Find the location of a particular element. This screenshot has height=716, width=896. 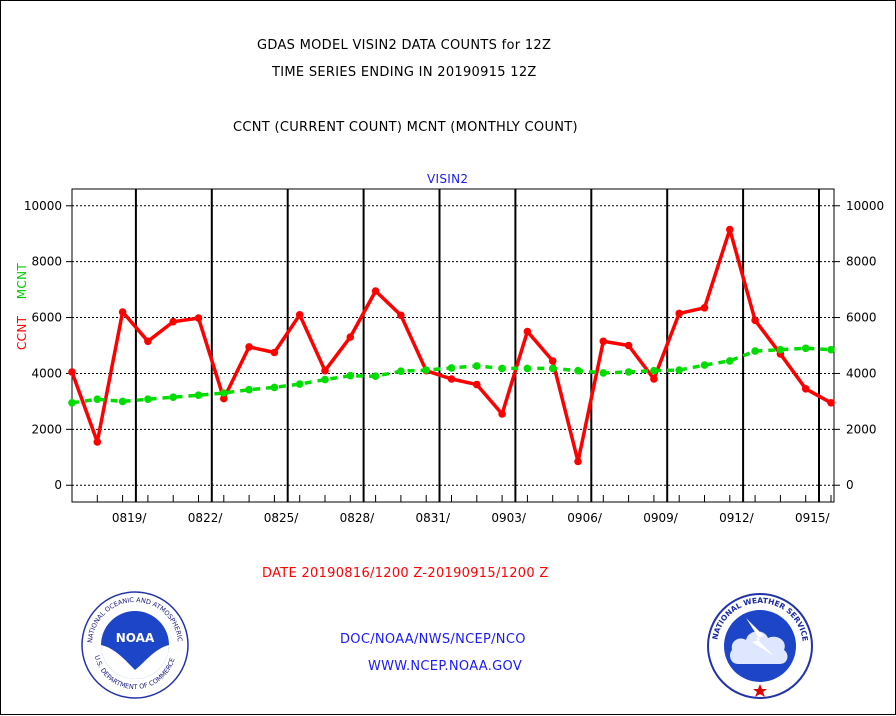

cloud-icon is located at coordinates (759, 647).